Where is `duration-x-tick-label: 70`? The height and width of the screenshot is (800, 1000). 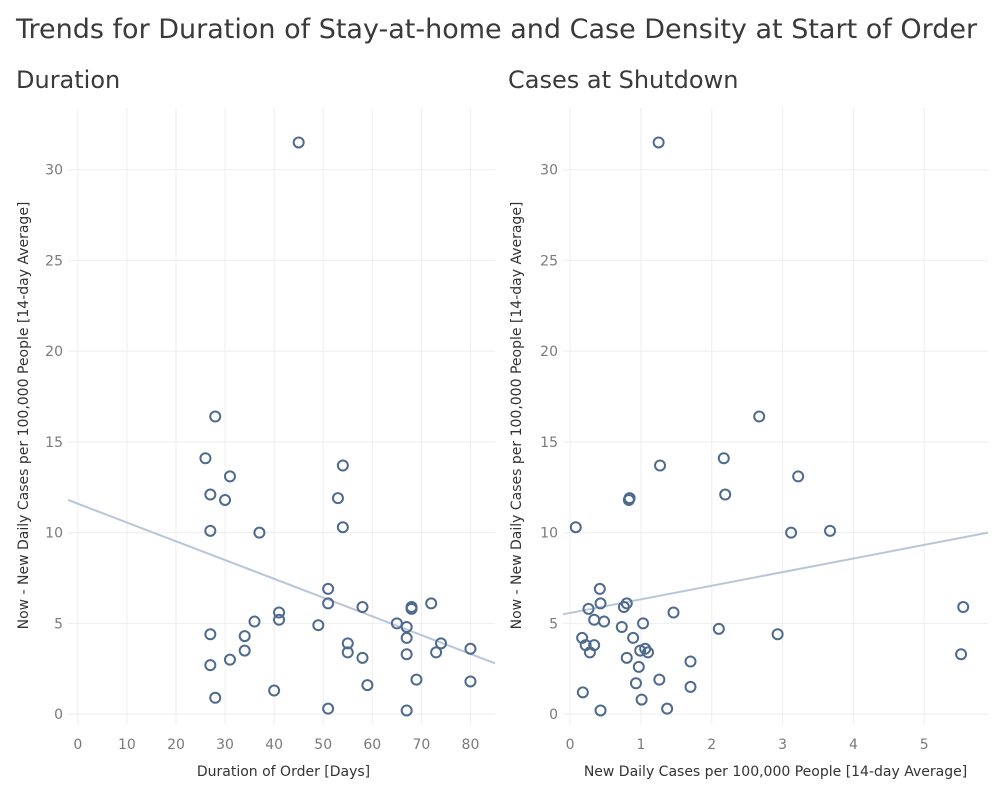
duration-x-tick-label: 70 is located at coordinates (421, 745).